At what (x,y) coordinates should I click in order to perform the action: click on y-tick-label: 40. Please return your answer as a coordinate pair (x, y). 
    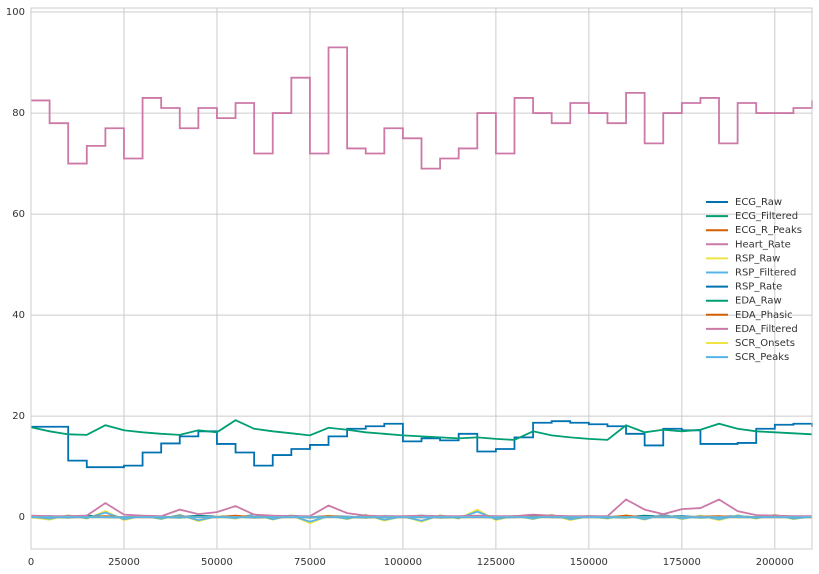
    Looking at the image, I should click on (18, 315).